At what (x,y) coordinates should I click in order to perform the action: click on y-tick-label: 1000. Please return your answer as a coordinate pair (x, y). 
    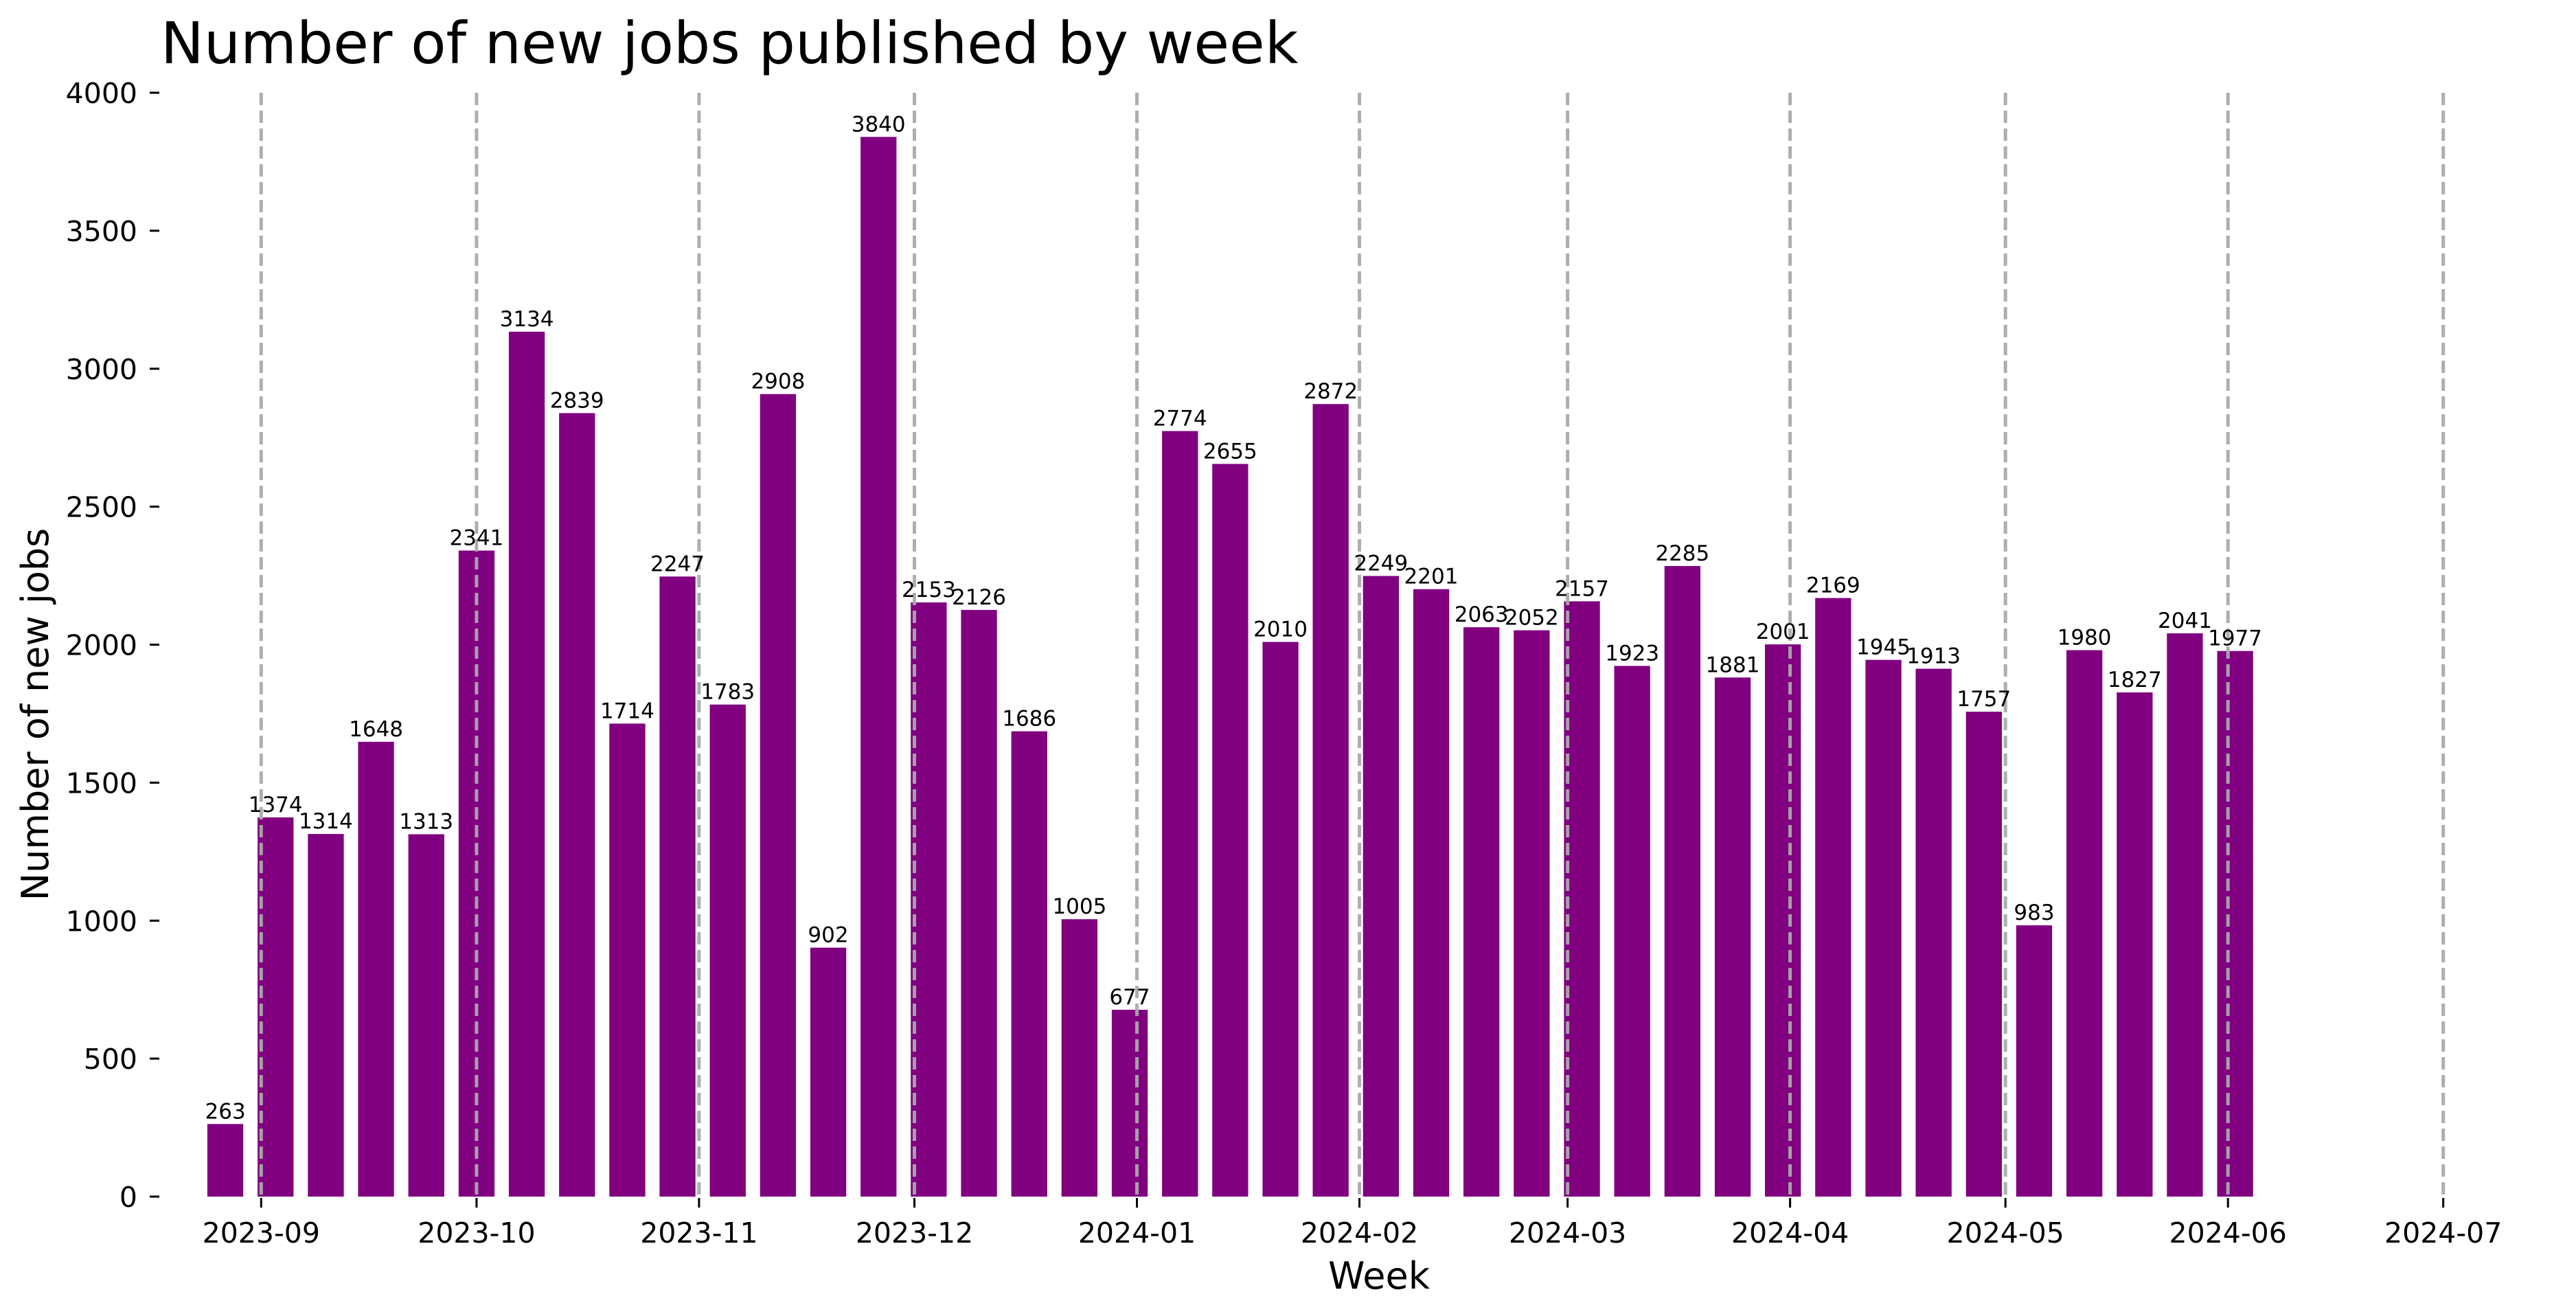
    Looking at the image, I should click on (101, 921).